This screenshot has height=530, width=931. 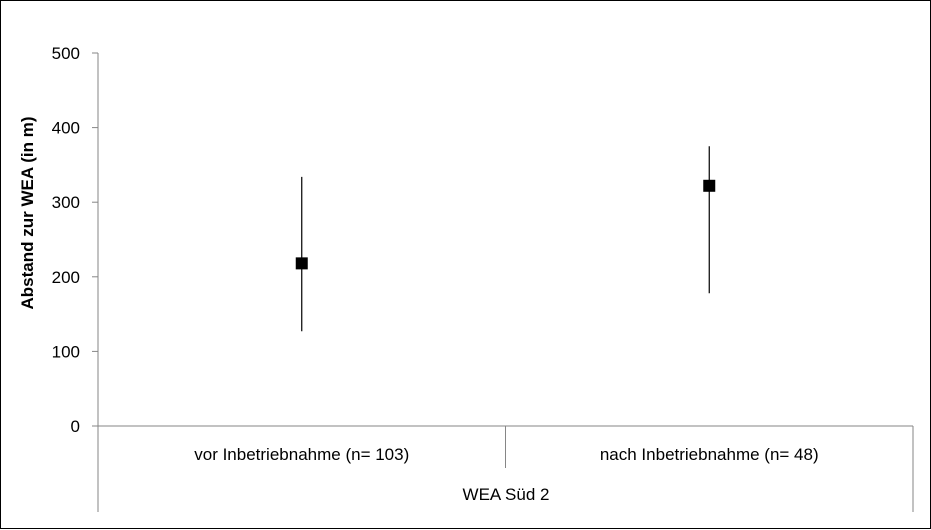 I want to click on x-category-label: nach Inbetriebnahme (n= 48), so click(x=709, y=454).